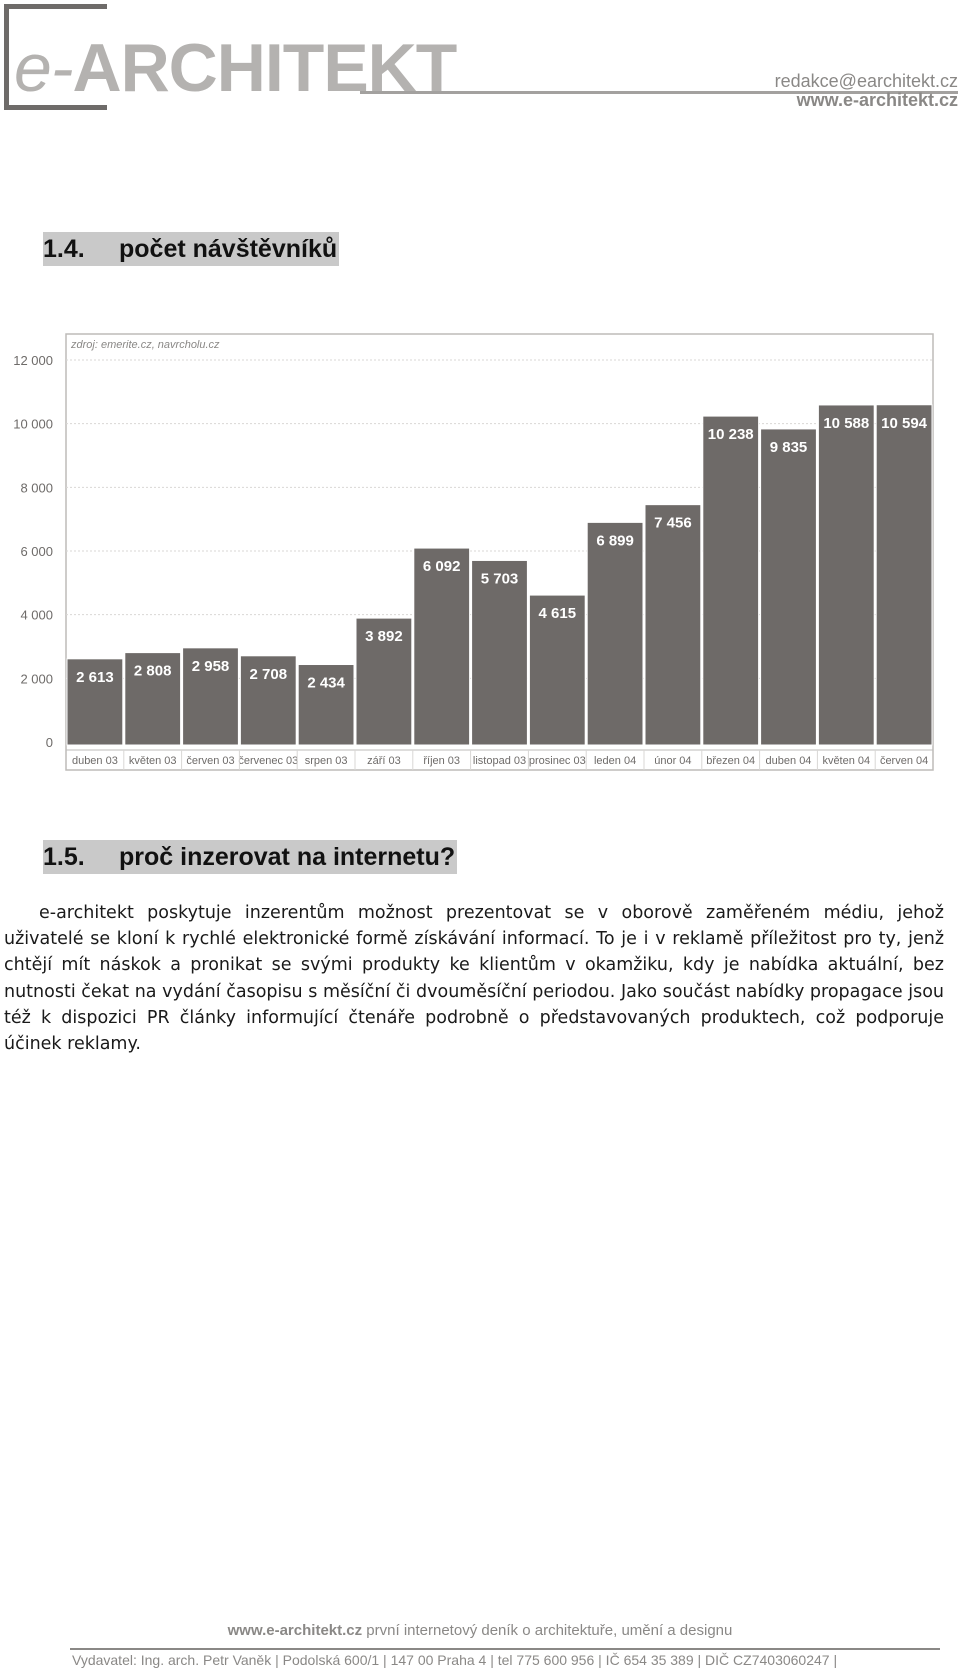  I want to click on y-tick-label: 10 000, so click(33, 424).